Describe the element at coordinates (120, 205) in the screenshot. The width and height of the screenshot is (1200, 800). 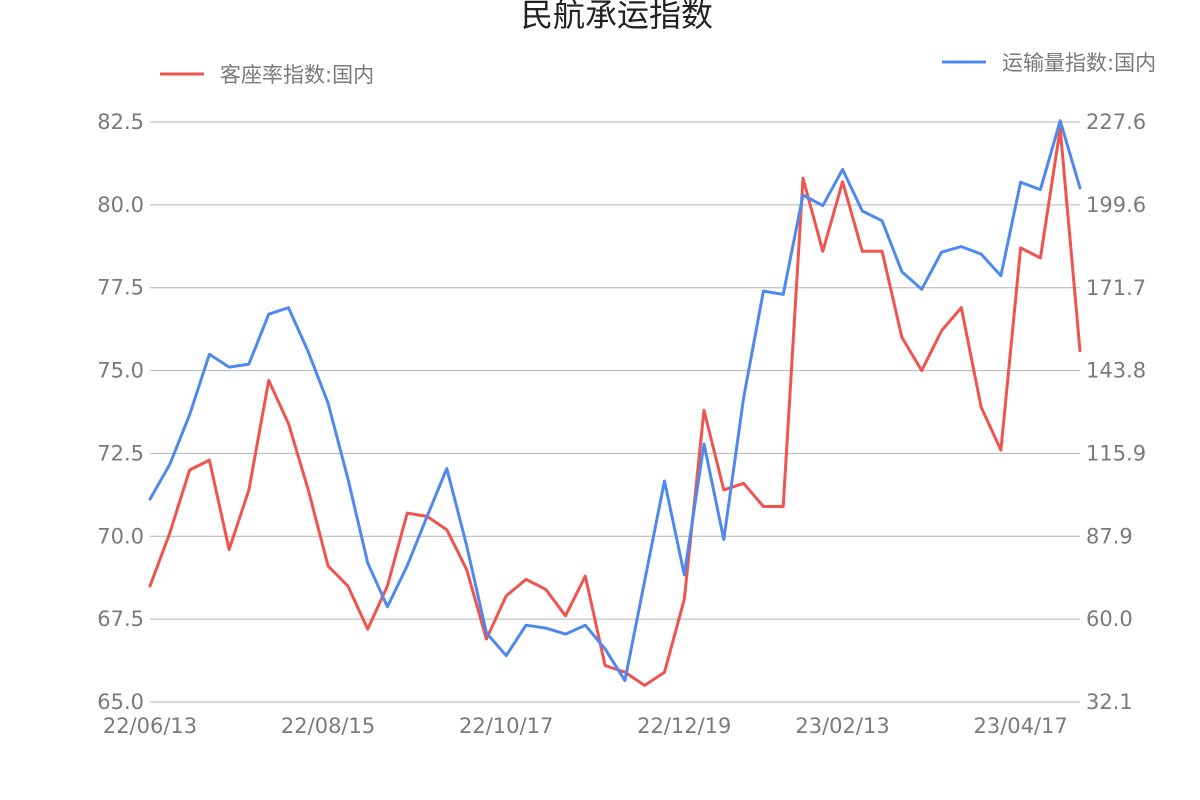
I see `left-tick-label: 80.0` at that location.